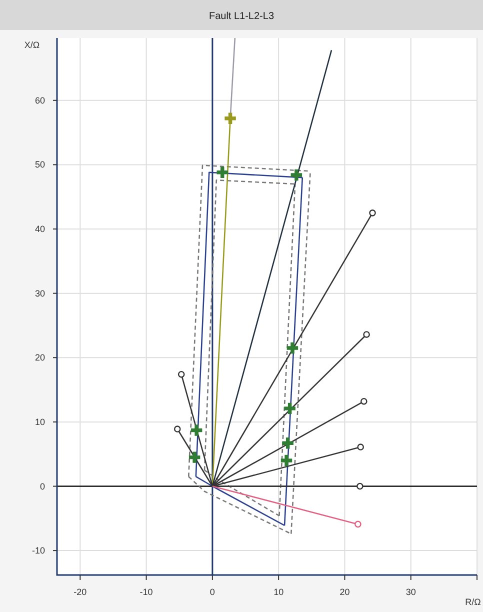  Describe the element at coordinates (42, 486) in the screenshot. I see `y-tick-label: 0` at that location.